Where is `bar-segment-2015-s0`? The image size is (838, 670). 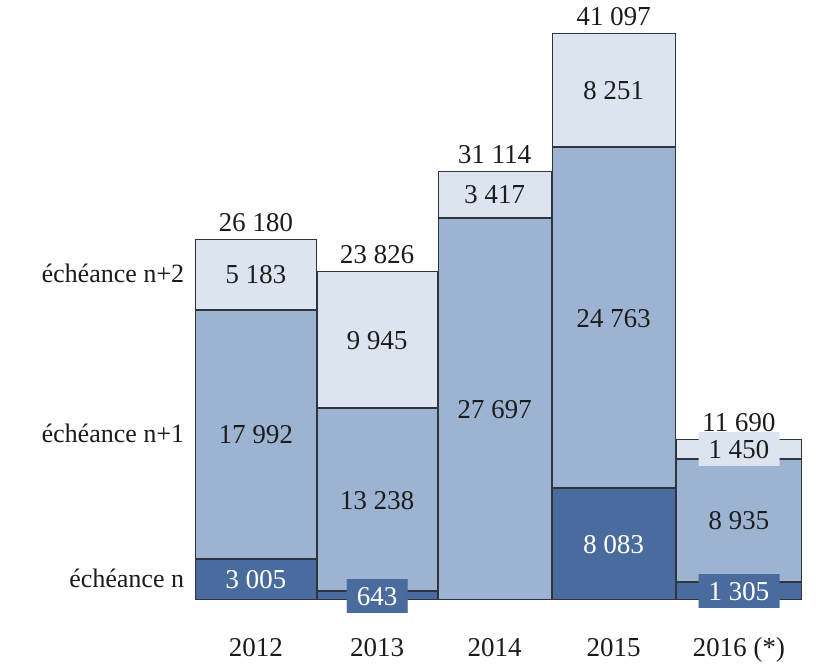 bar-segment-2015-s0 is located at coordinates (613, 544).